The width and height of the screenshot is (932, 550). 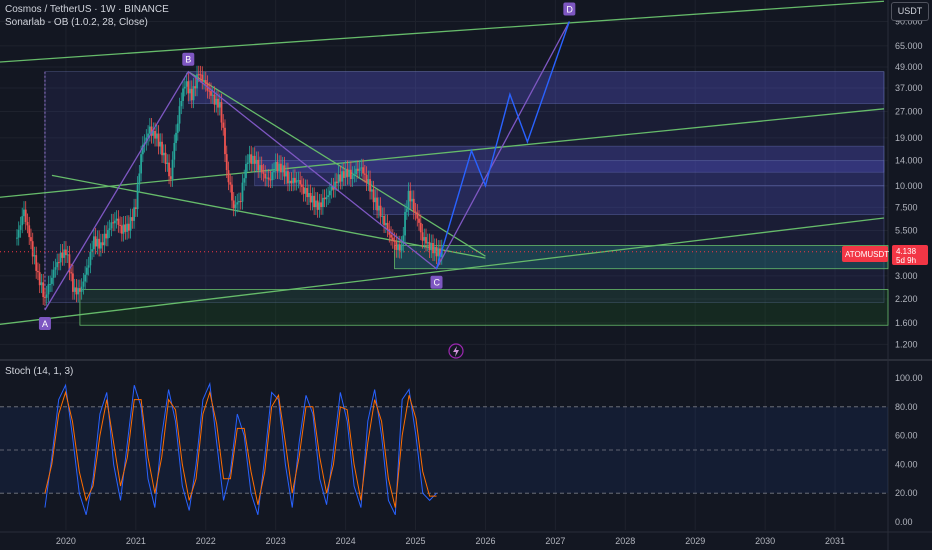 I want to click on oscillator-title: Stoch (14, 1, 3), so click(x=39, y=371).